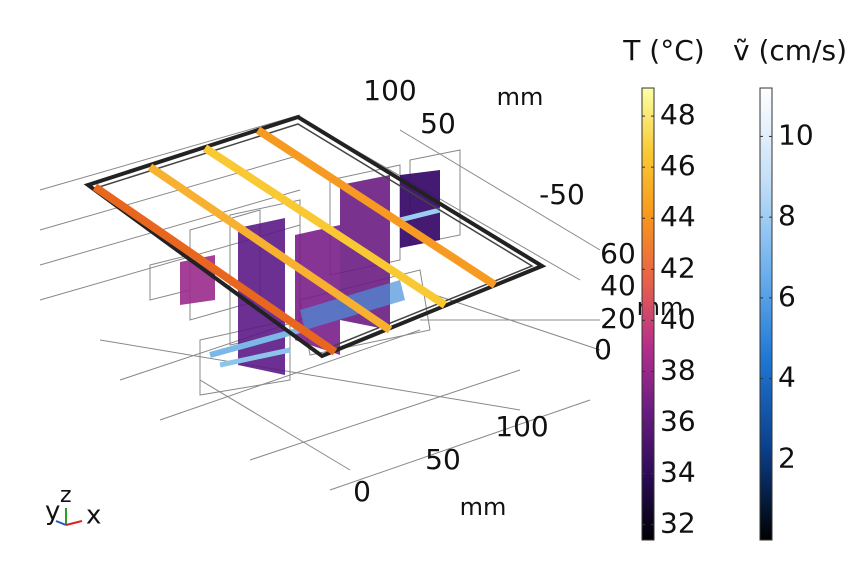  What do you see at coordinates (678, 421) in the screenshot?
I see `colorbar-tick-label: 36` at bounding box center [678, 421].